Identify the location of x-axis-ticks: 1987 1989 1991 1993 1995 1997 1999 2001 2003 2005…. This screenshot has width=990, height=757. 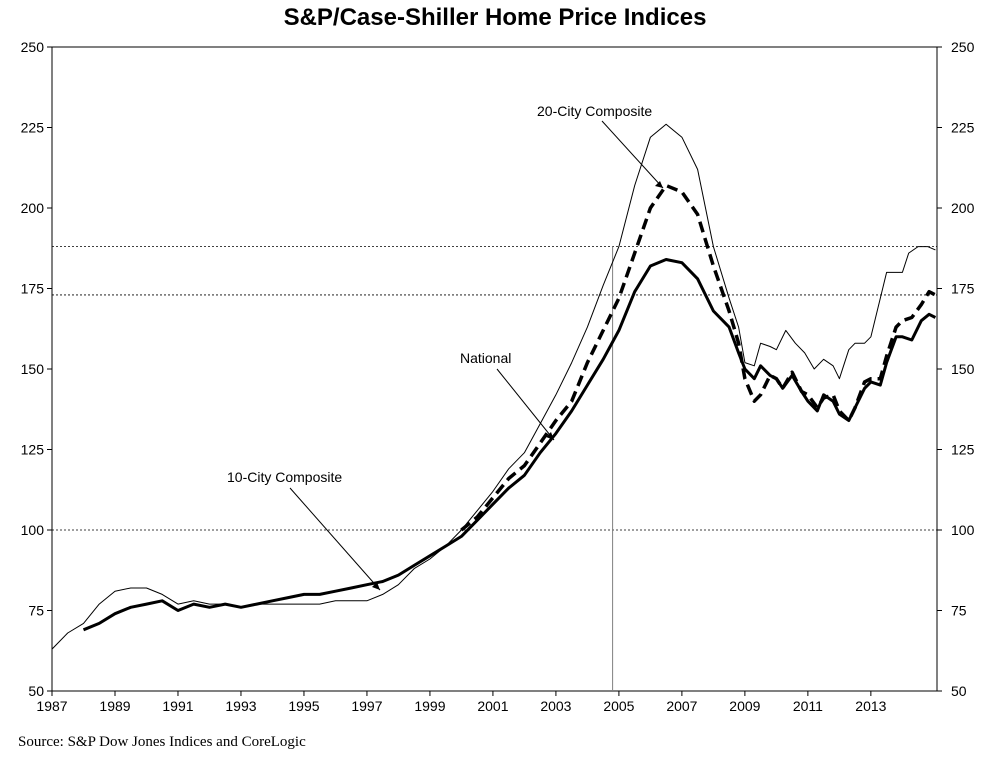
(461, 702).